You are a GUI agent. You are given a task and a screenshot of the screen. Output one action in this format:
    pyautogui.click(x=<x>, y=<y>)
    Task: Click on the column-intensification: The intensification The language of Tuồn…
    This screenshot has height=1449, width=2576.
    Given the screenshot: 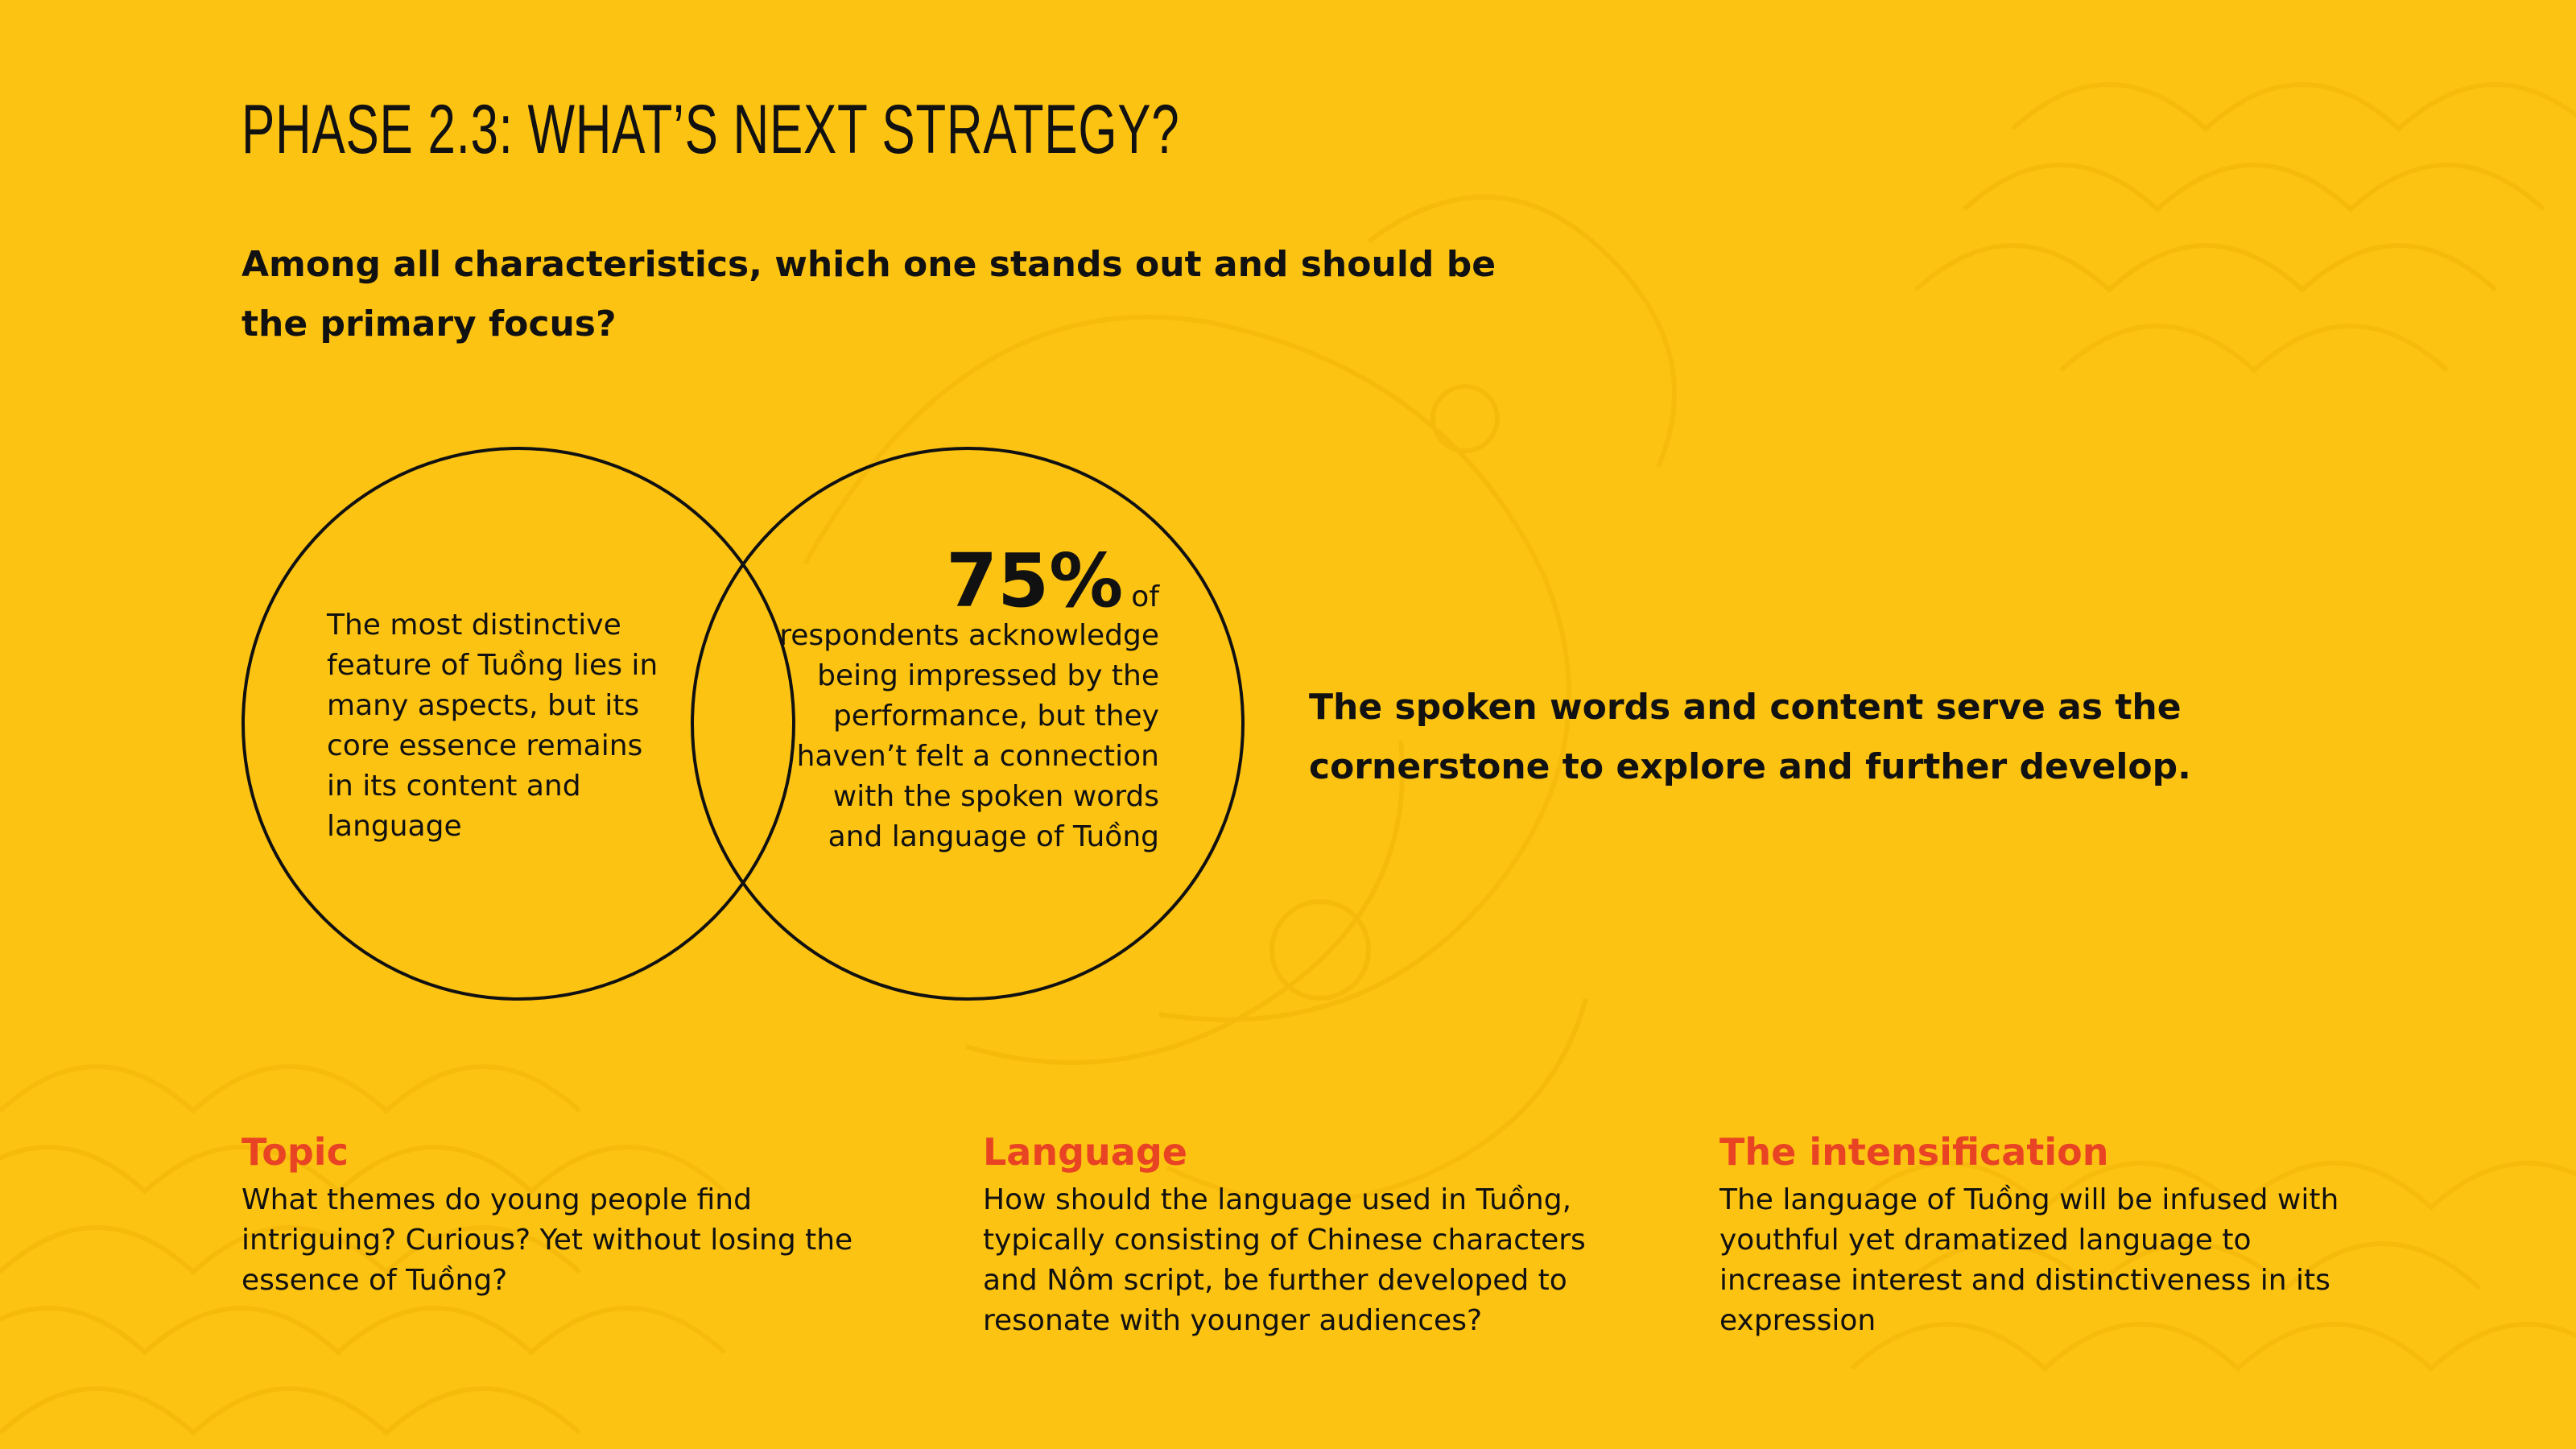 What is the action you would take?
    pyautogui.click(x=2033, y=1232)
    